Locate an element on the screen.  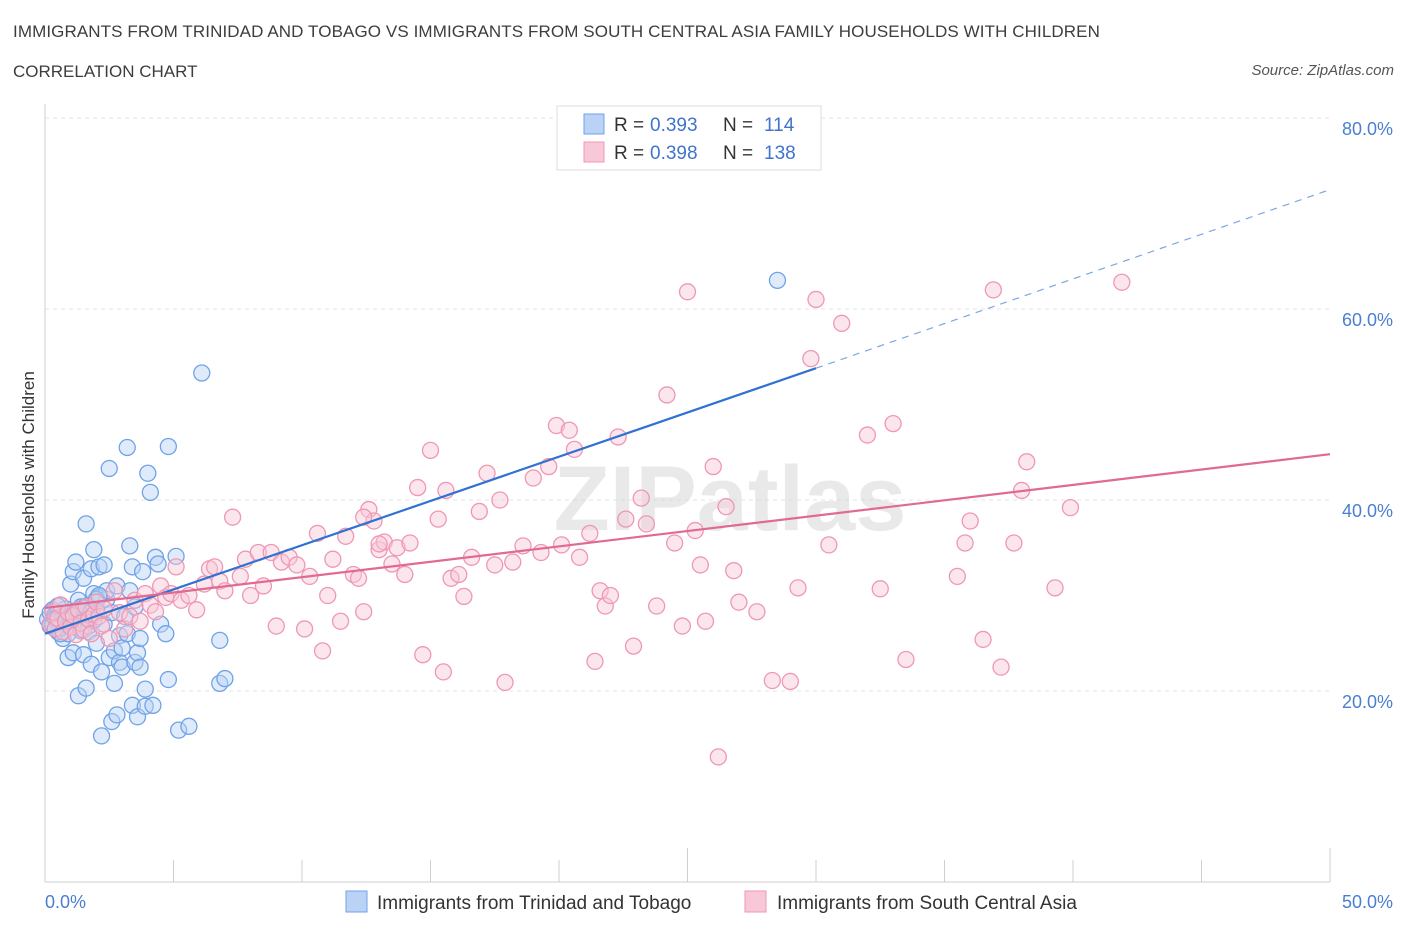
legend-n-value-1: 114 is located at coordinates (779, 125).